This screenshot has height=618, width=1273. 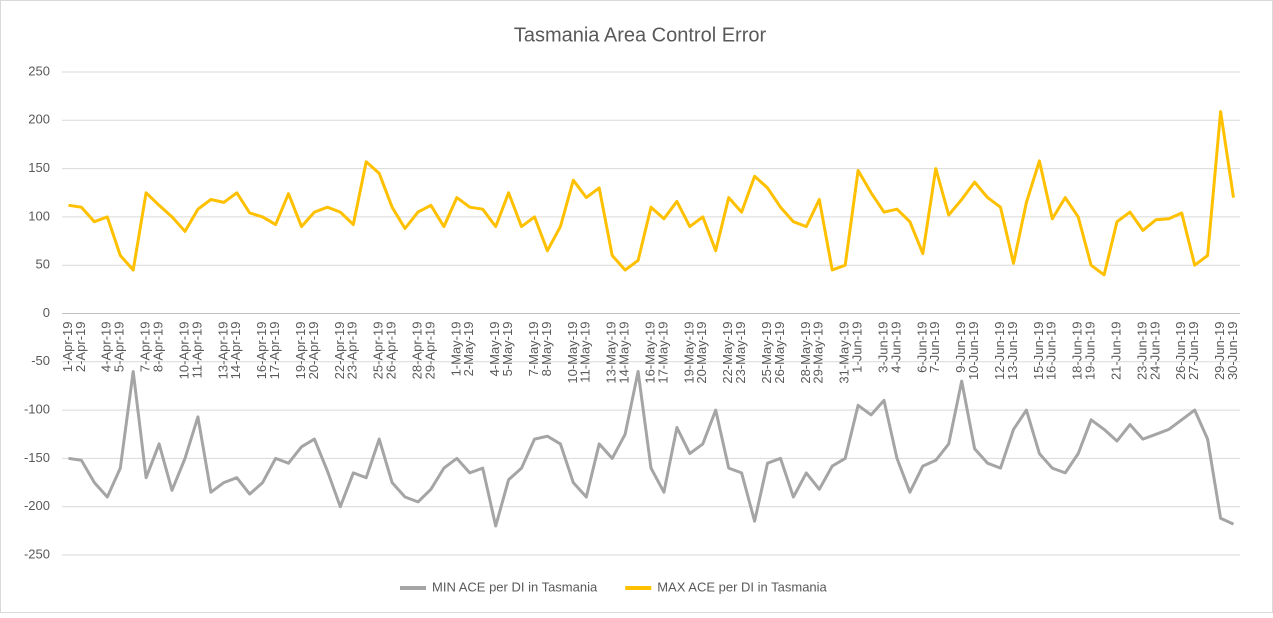 What do you see at coordinates (37, 553) in the screenshot?
I see `y-tick-label: -250` at bounding box center [37, 553].